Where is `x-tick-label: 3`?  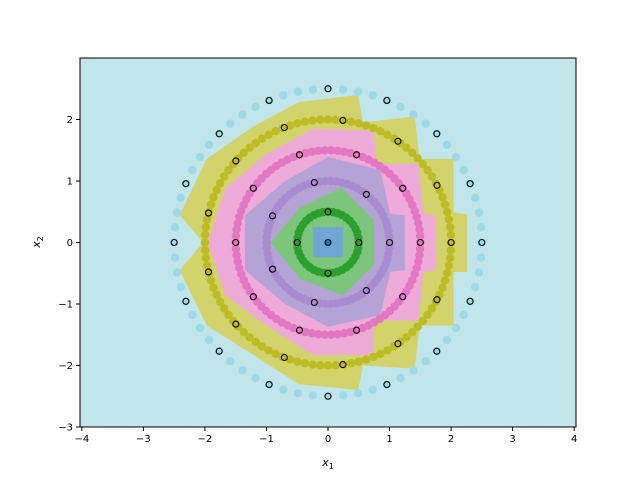
x-tick-label: 3 is located at coordinates (512, 439).